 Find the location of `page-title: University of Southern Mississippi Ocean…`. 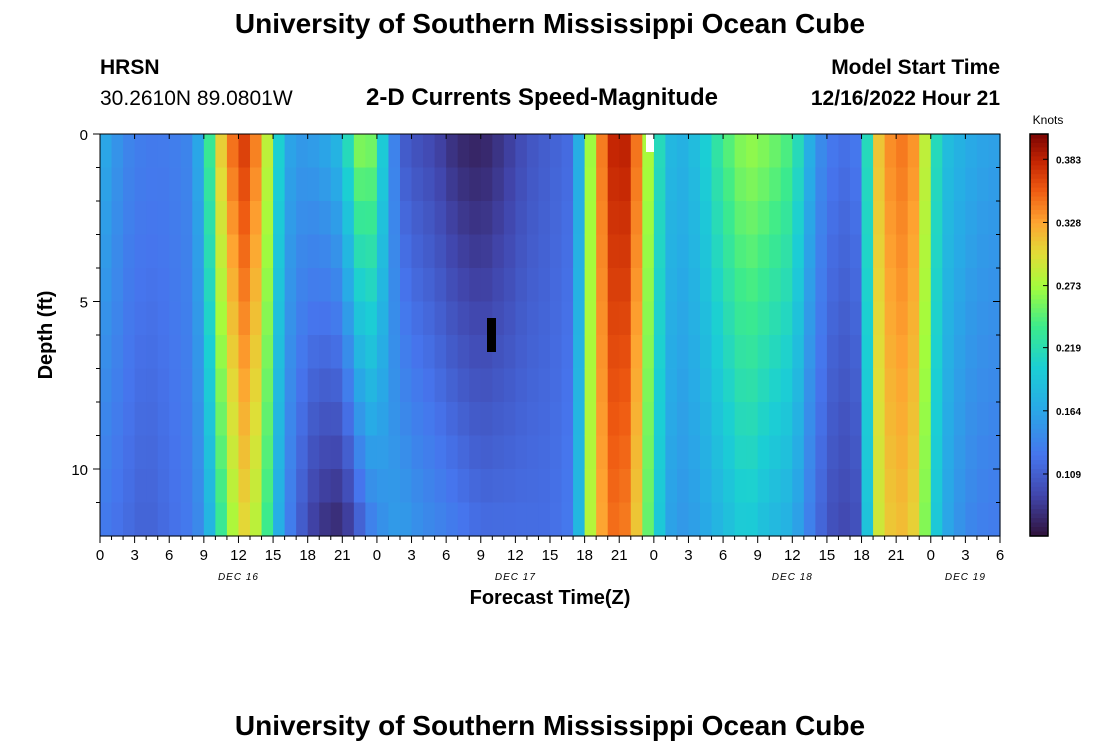

page-title: University of Southern Mississippi Ocean… is located at coordinates (550, 23).